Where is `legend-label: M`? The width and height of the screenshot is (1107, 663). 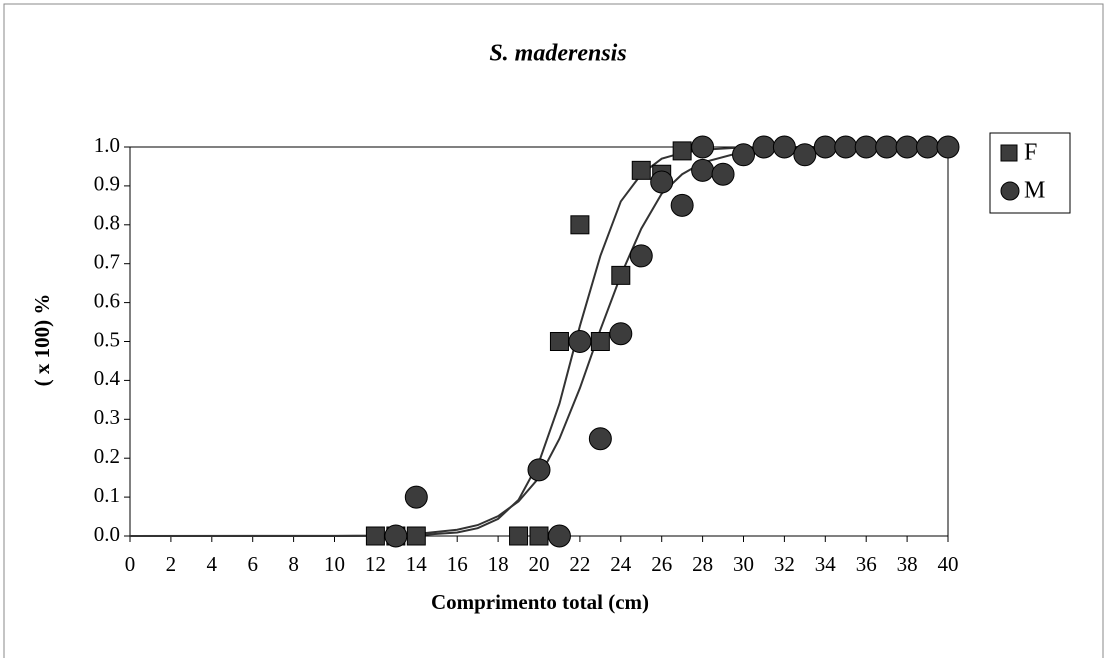 legend-label: M is located at coordinates (1034, 191).